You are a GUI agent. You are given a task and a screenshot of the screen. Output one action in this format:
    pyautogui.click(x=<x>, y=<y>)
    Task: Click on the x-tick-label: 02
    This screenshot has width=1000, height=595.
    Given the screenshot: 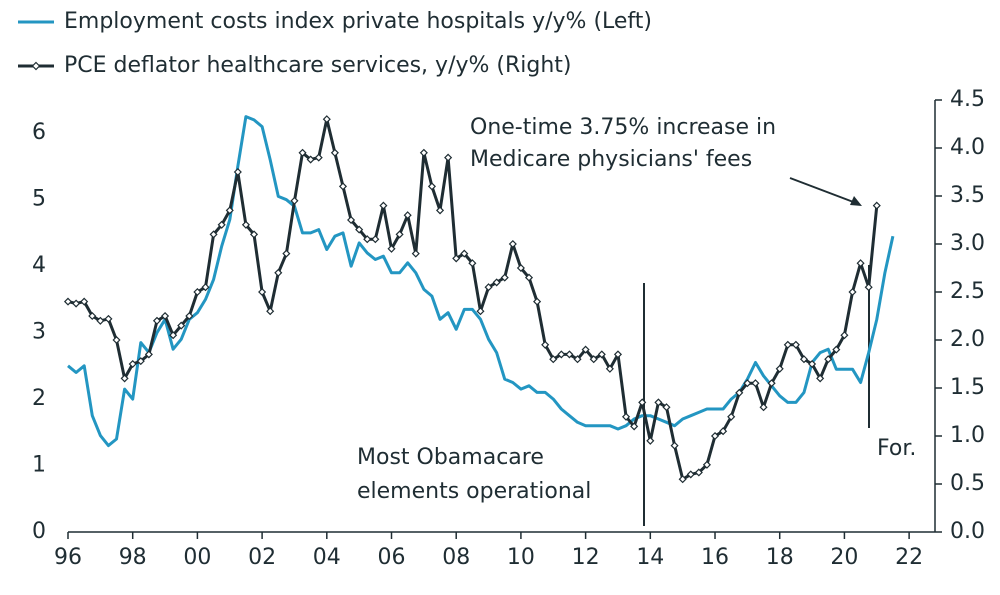 What is the action you would take?
    pyautogui.click(x=262, y=557)
    